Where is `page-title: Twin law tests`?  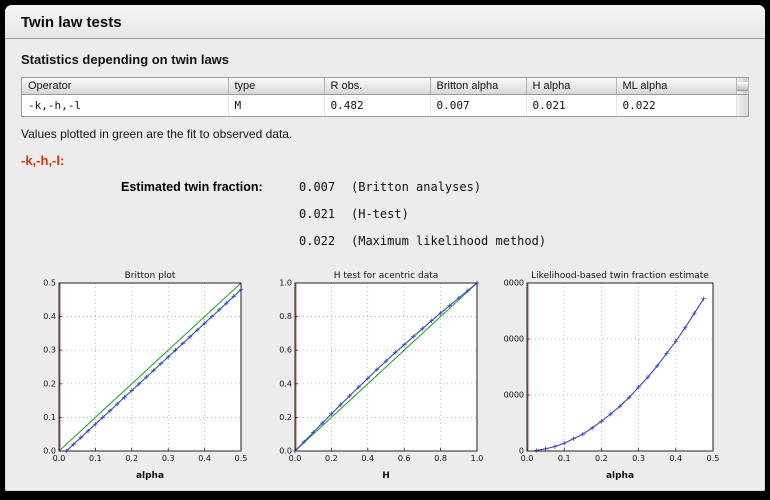
page-title: Twin law tests is located at coordinates (385, 22).